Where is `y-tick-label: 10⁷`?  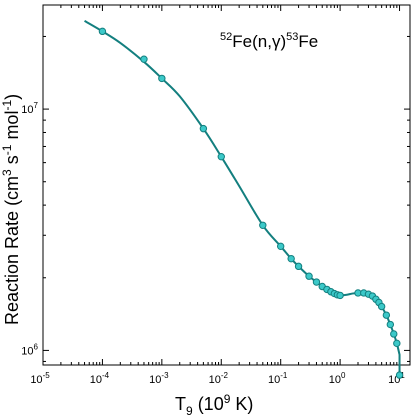
y-tick-label: 10⁷ is located at coordinates (29, 108).